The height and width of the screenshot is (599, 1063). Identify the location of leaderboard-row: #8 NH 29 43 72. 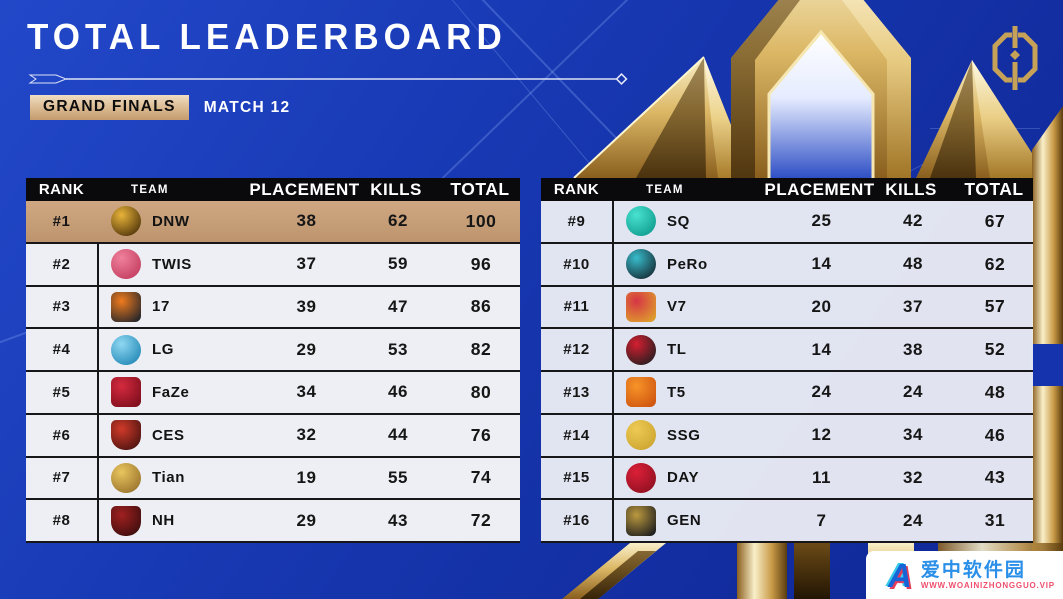
(273, 519).